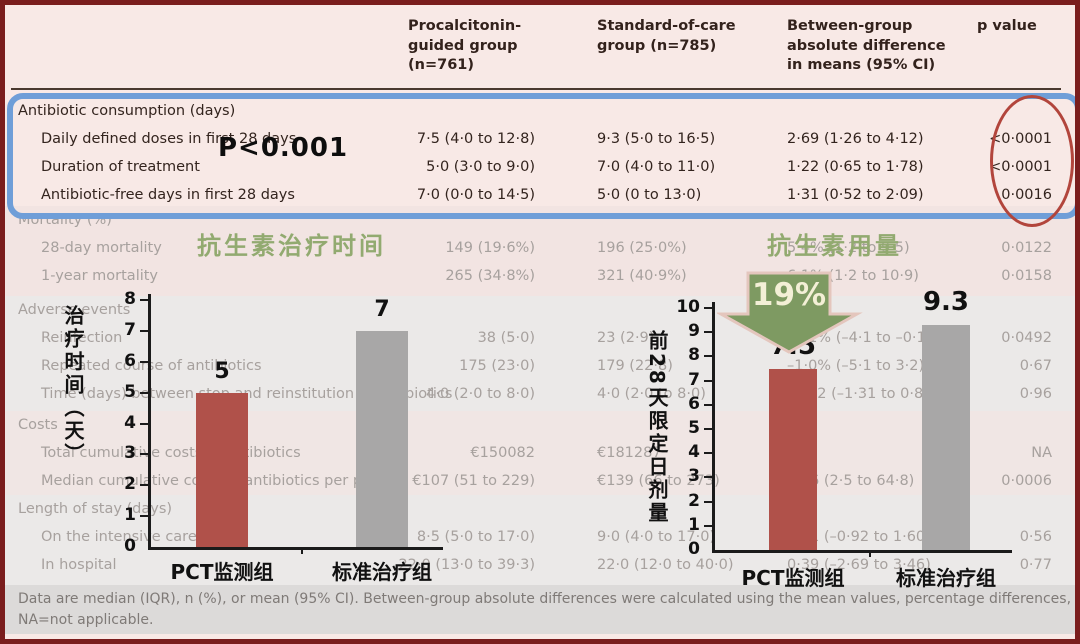 This screenshot has height=644, width=1080. Describe the element at coordinates (169, 139) in the screenshot. I see `row-label: Daily defined doses in first 28 days` at that location.